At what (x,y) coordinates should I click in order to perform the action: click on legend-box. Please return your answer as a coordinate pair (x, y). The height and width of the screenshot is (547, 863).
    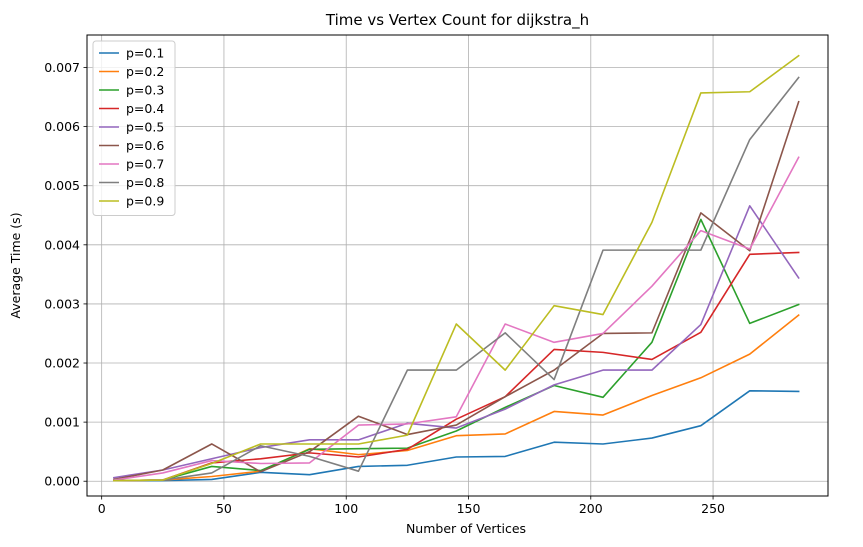
    Looking at the image, I should click on (134, 128).